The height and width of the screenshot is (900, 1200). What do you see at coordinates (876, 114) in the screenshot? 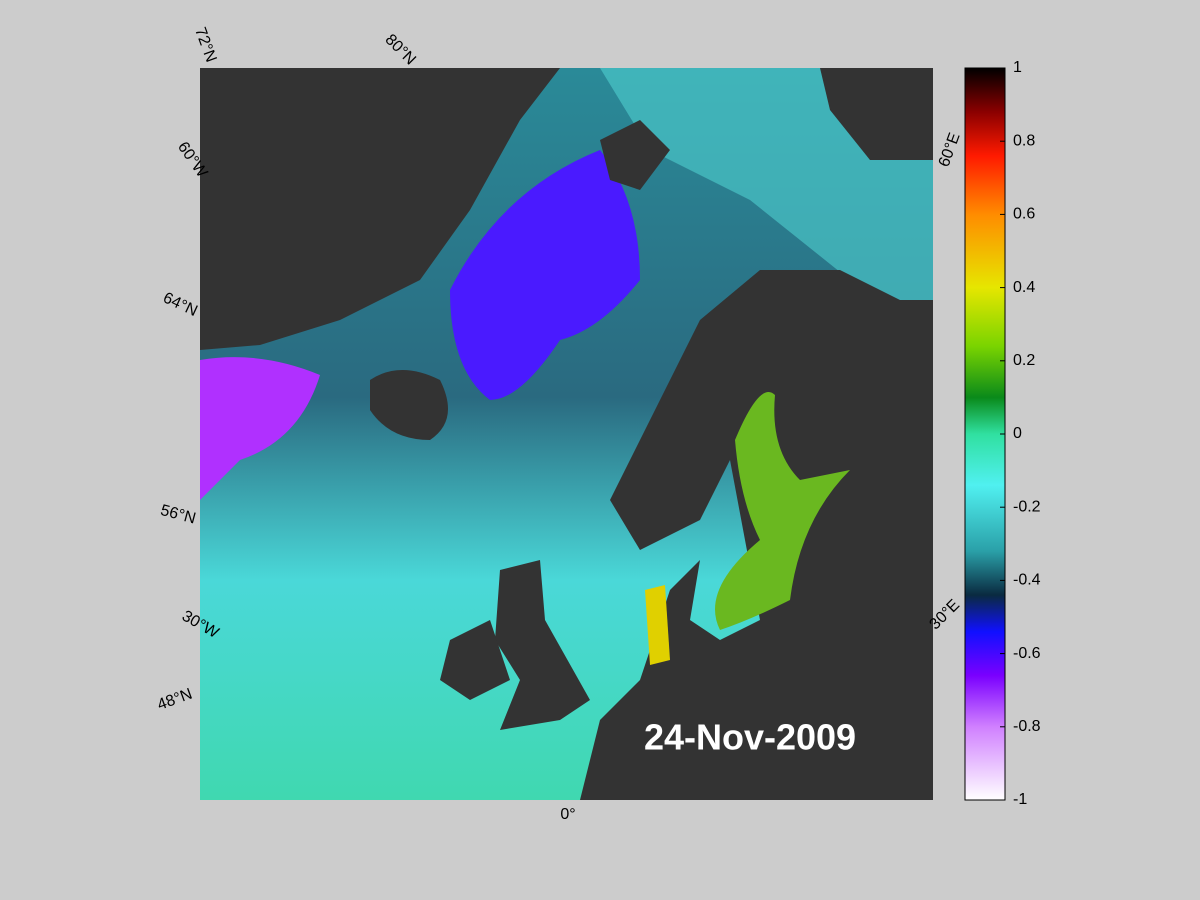
I see `novaya-zemlya` at bounding box center [876, 114].